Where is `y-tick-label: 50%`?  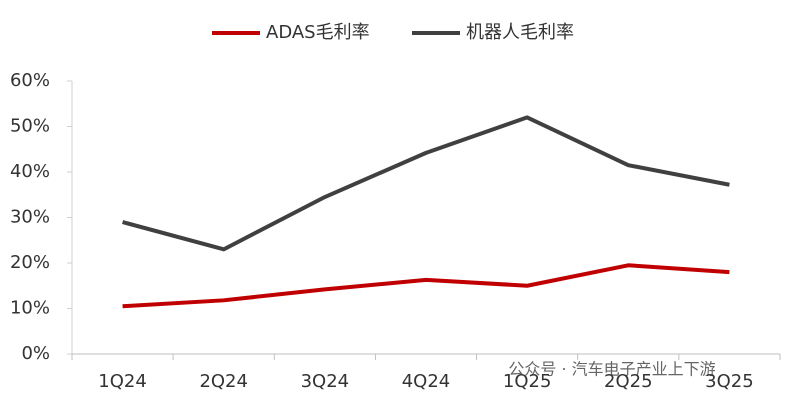 y-tick-label: 50% is located at coordinates (30, 126).